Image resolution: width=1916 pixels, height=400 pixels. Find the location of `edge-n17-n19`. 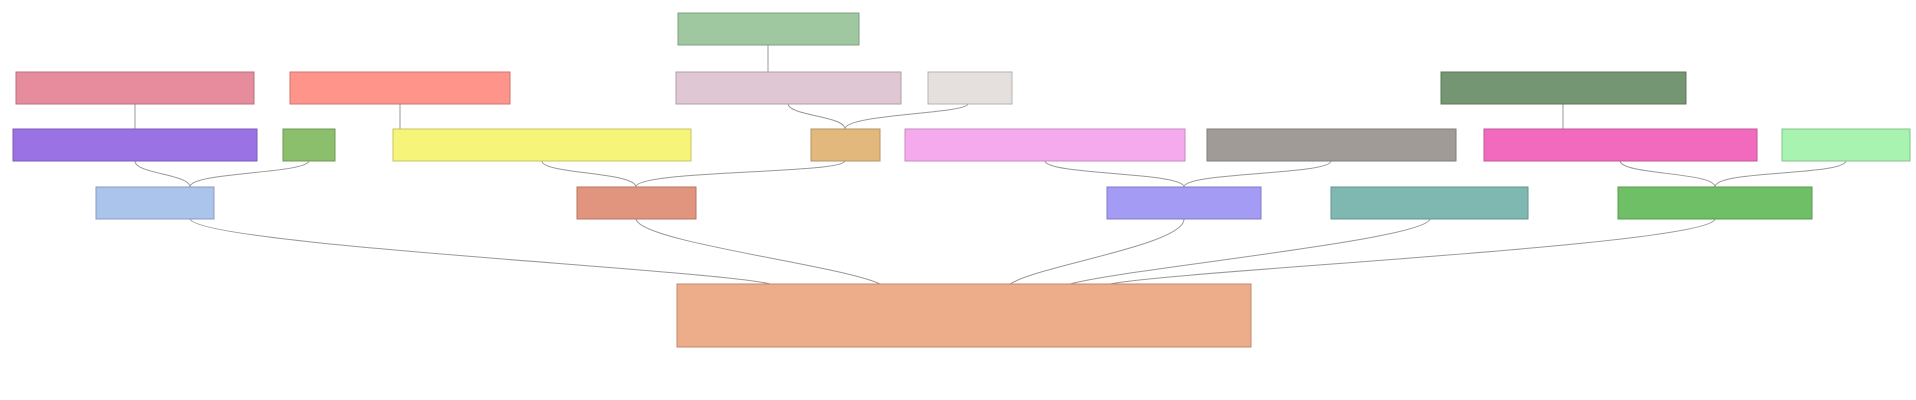

edge-n17-n19 is located at coordinates (1250, 251).